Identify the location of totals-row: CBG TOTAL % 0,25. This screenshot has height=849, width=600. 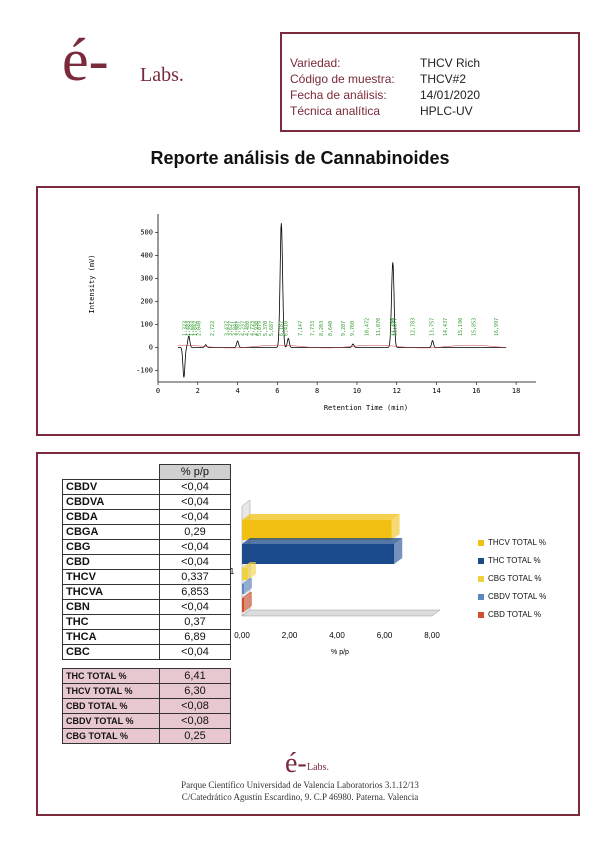
(146, 736).